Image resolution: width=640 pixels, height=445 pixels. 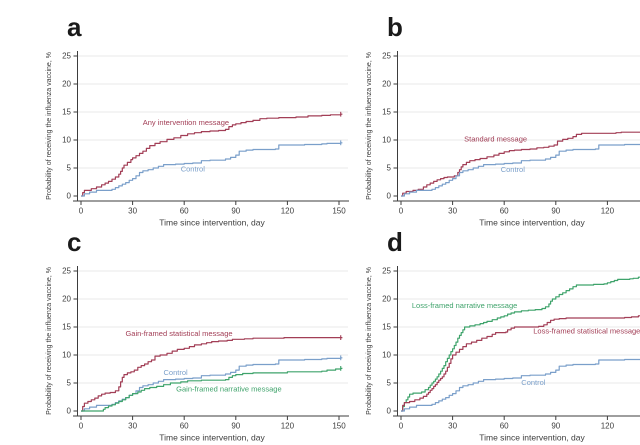 I want to click on series-line-loss-framed-statistical-message, so click(x=520, y=363).